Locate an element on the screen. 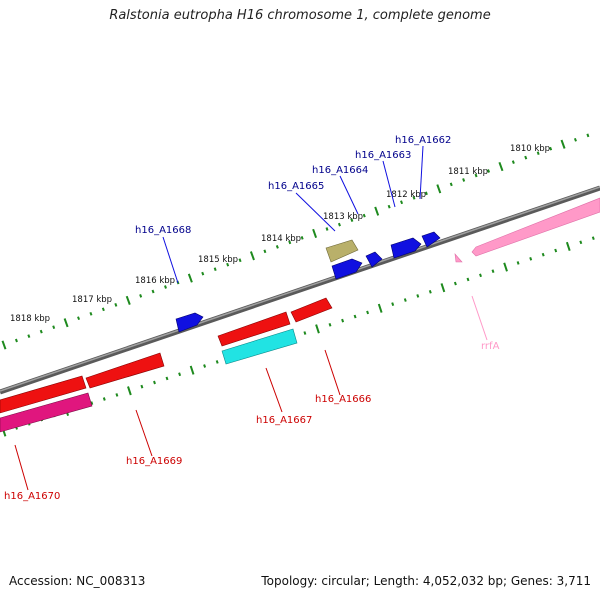 This screenshot has width=600, height=600. ruler-label-1810: 1810 kbp is located at coordinates (530, 149).